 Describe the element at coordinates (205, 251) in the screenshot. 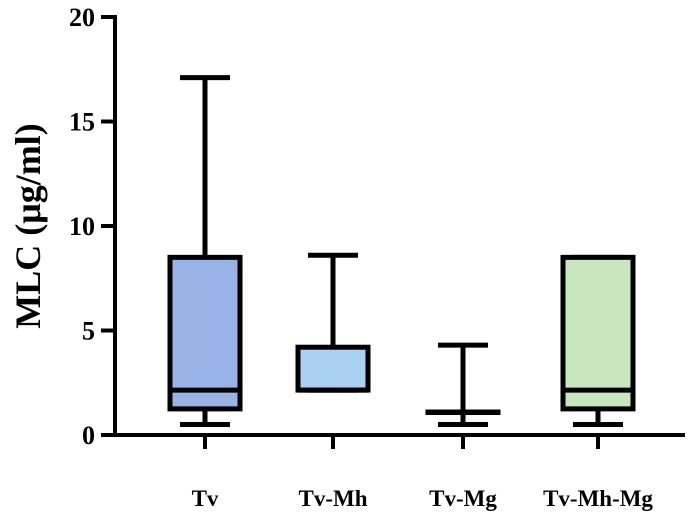

I see `box-group-tv` at that location.